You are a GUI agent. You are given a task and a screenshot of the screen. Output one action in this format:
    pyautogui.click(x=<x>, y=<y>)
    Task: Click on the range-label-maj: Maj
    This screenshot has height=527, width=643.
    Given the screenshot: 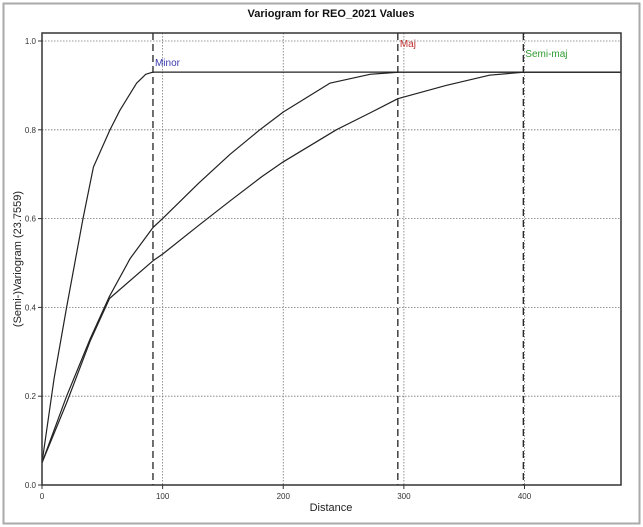 What is the action you would take?
    pyautogui.click(x=408, y=44)
    